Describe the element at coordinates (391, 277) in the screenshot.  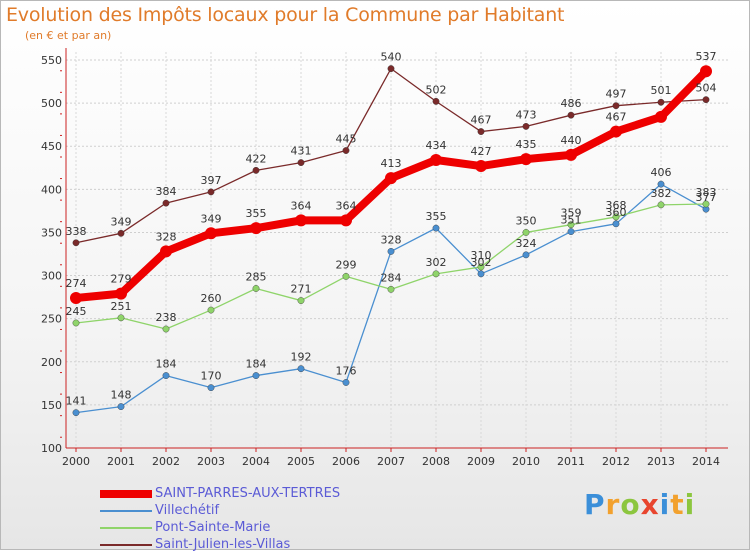
I see `data-label-pont-sainte-marie-2007: 284` at that location.